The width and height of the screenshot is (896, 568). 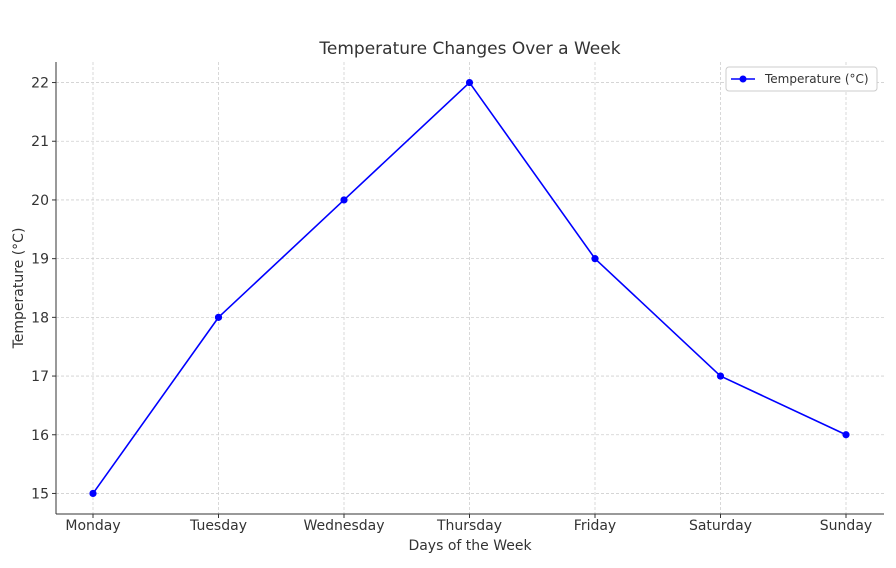 I want to click on y-tick-label: 15, so click(x=40, y=494).